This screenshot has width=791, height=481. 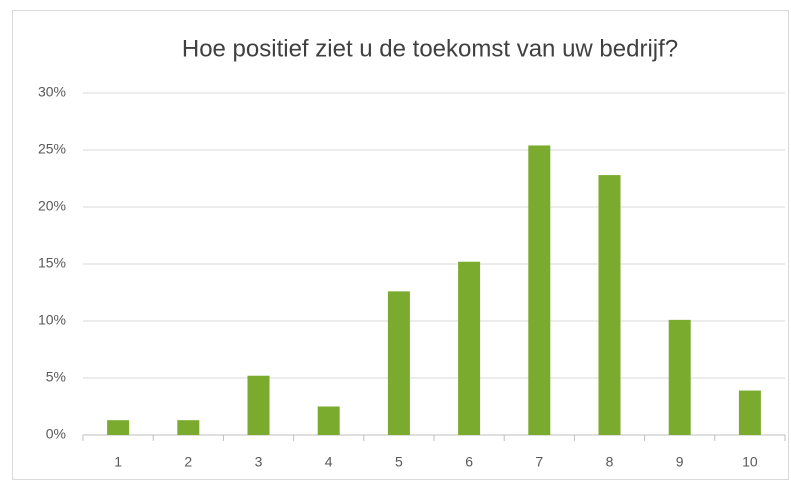 I want to click on y-tick-label: 0%, so click(x=56, y=434).